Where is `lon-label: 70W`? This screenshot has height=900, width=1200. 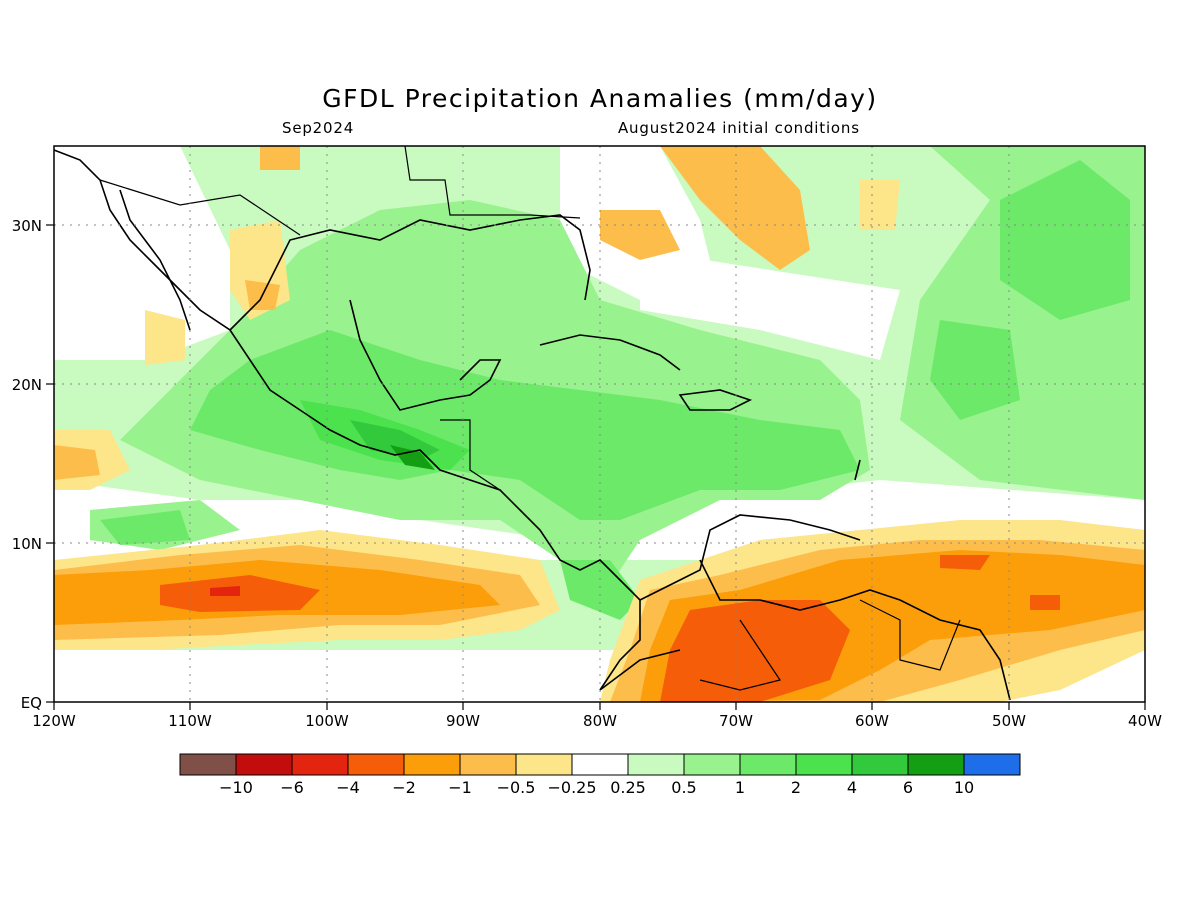
lon-label: 70W is located at coordinates (736, 721).